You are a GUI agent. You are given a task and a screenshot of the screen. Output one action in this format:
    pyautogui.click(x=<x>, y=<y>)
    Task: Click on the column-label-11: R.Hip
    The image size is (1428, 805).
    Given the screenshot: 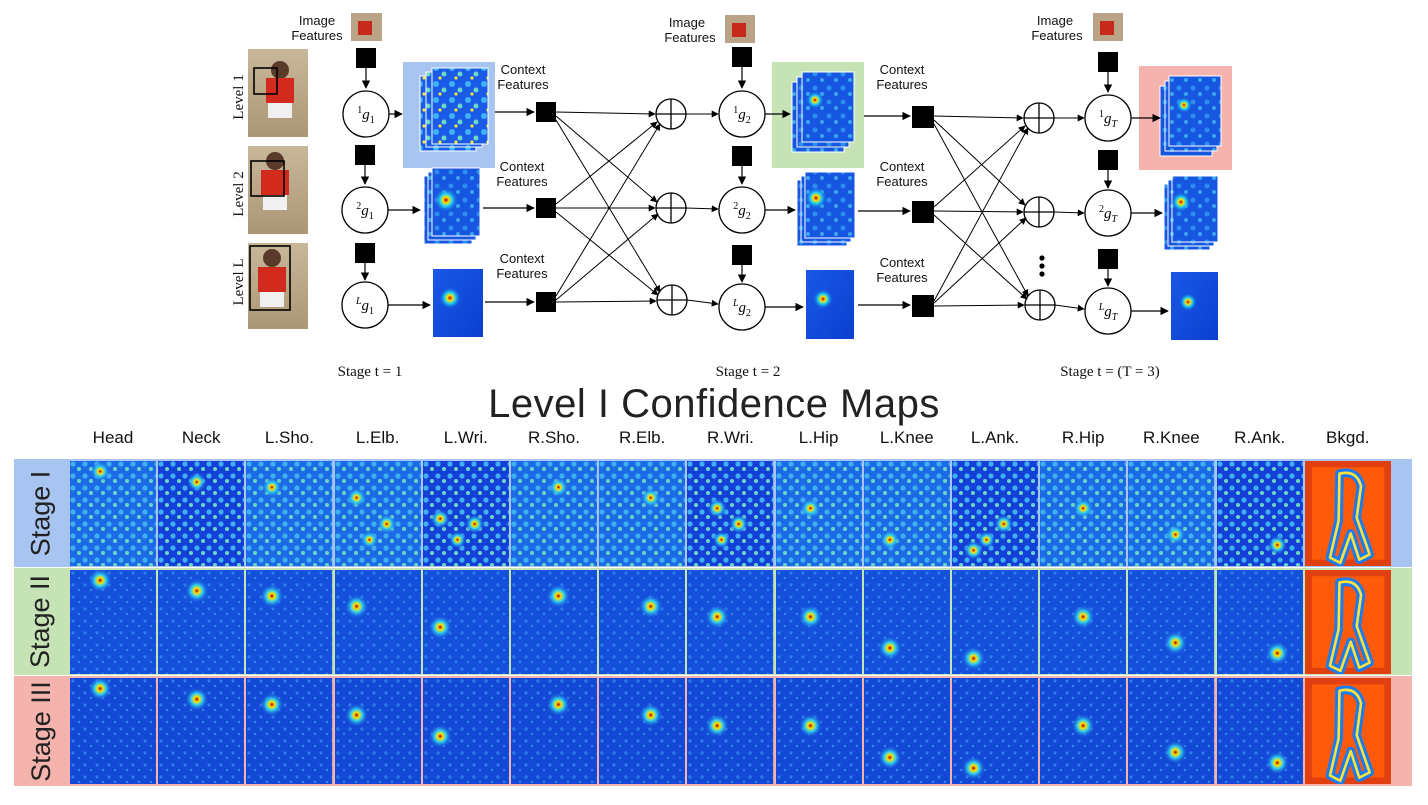 What is the action you would take?
    pyautogui.click(x=1083, y=437)
    